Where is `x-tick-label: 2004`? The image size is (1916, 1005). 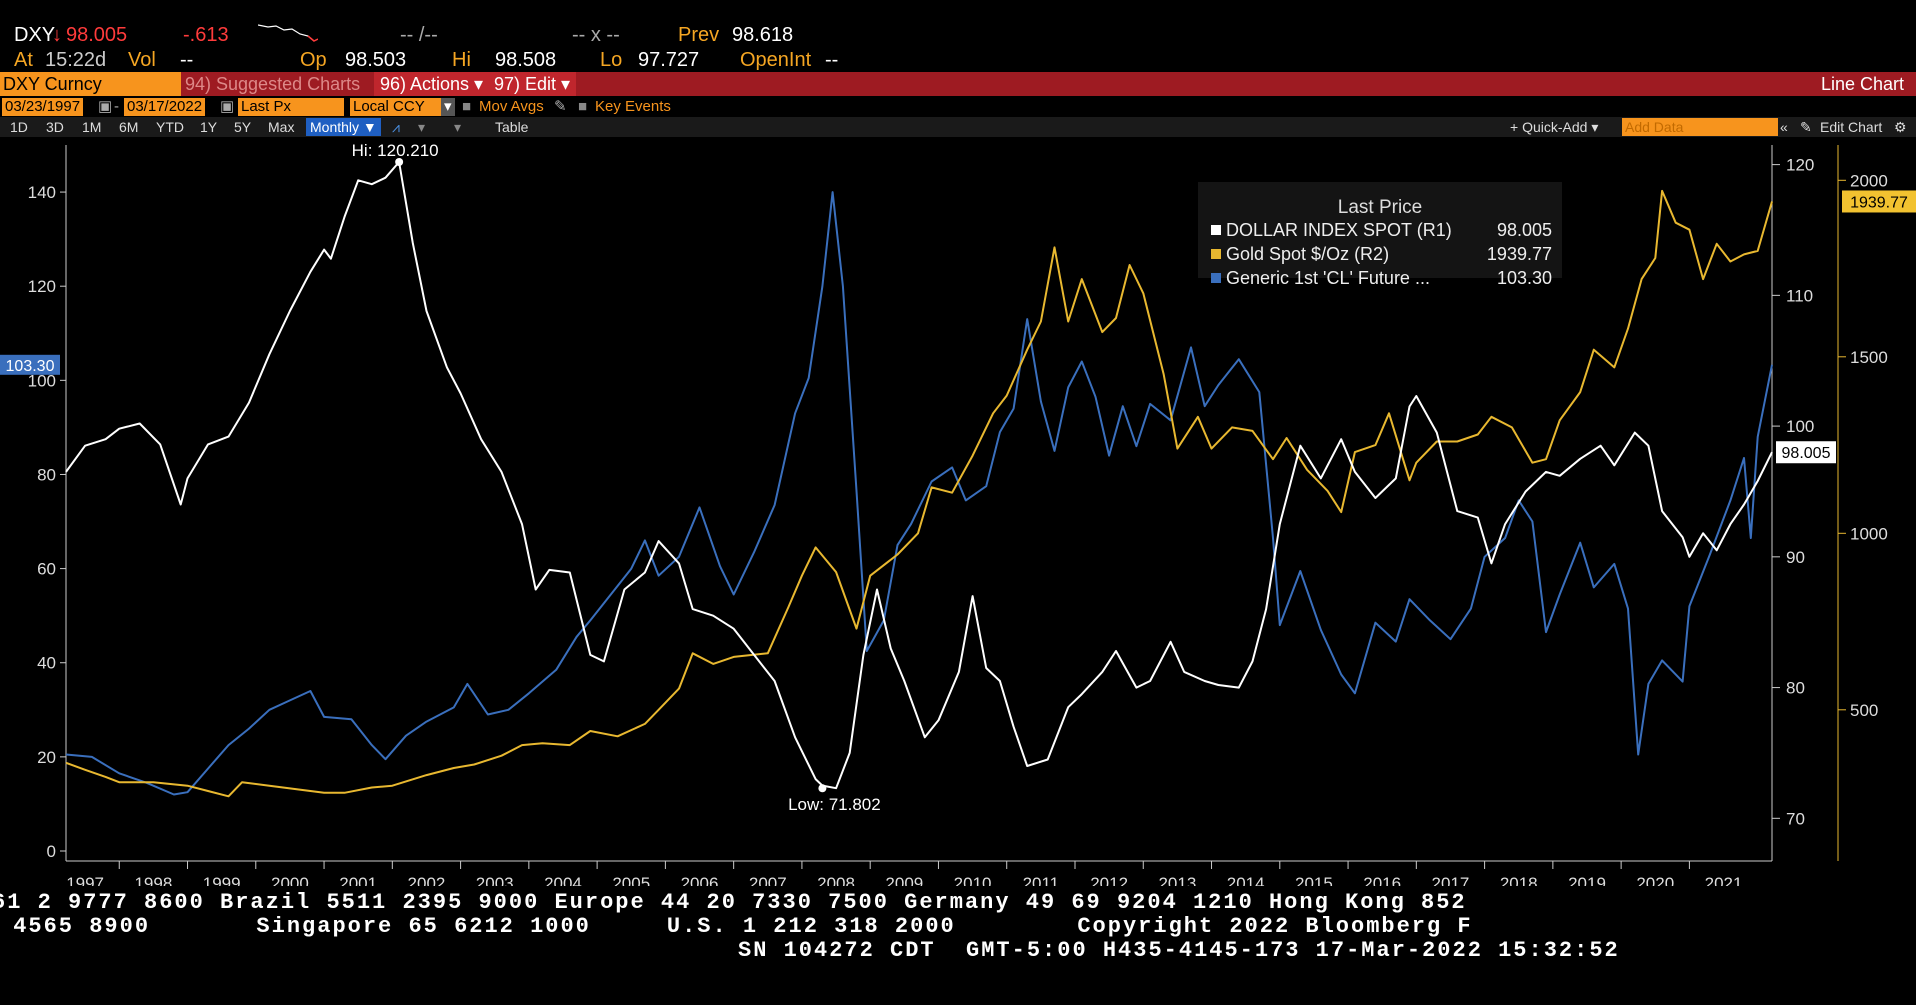 x-tick-label: 2004 is located at coordinates (563, 880).